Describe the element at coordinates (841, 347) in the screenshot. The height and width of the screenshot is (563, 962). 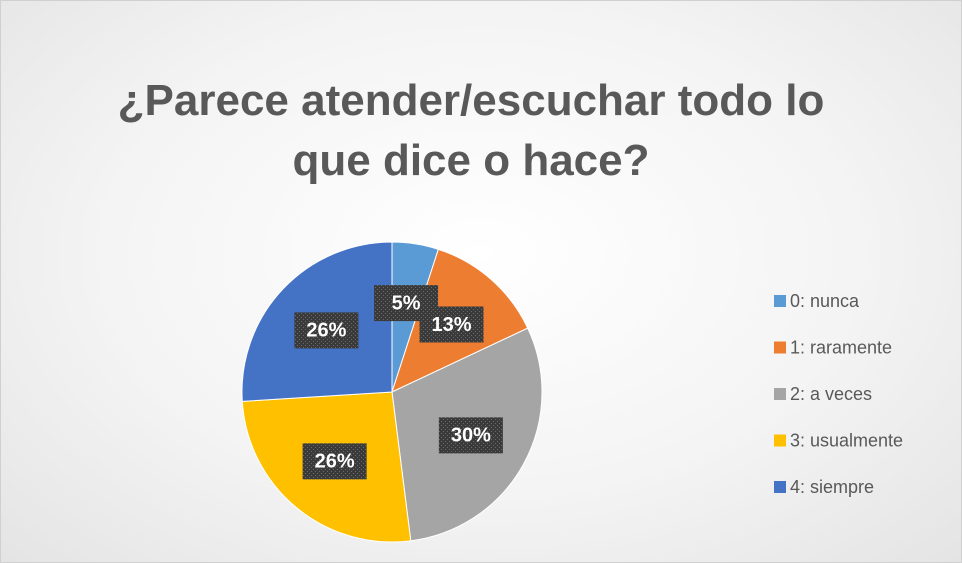
I see `legend-label: 1: raramente` at that location.